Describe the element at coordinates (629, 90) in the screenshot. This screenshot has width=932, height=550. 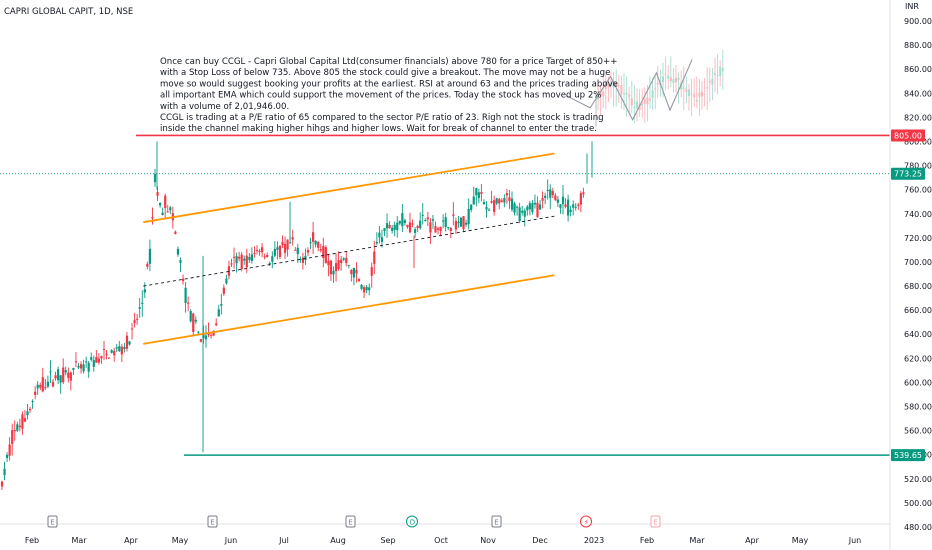
I see `projection-path` at that location.